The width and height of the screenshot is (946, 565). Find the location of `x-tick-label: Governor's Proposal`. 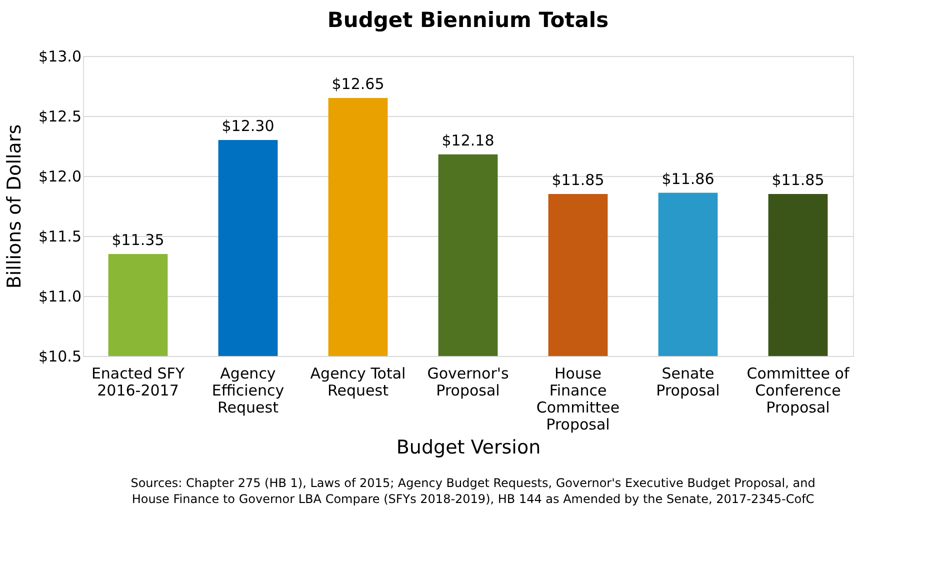

x-tick-label: Governor's Proposal is located at coordinates (468, 382).